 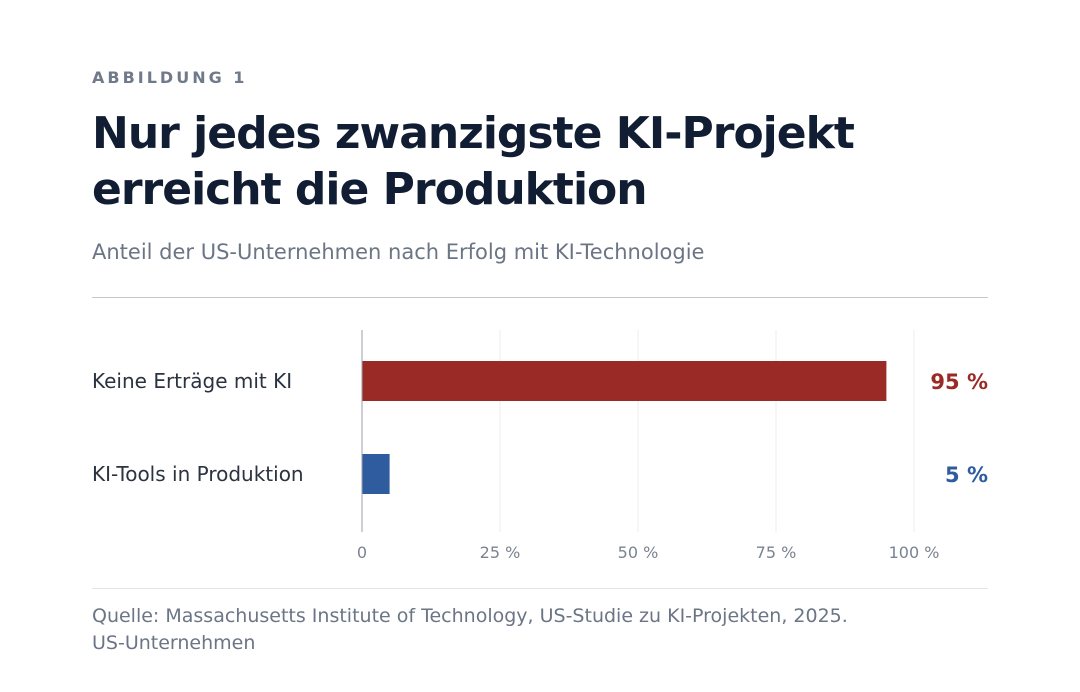 I want to click on value-label: 5 %, so click(x=966, y=475).